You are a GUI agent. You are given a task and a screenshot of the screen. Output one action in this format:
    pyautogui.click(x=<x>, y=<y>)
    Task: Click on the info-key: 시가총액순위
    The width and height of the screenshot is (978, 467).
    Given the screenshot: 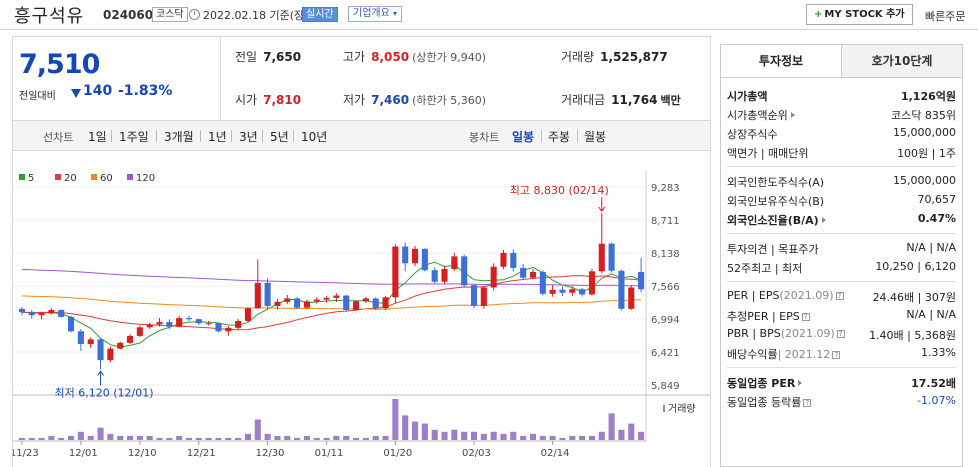 What is the action you would take?
    pyautogui.click(x=761, y=115)
    